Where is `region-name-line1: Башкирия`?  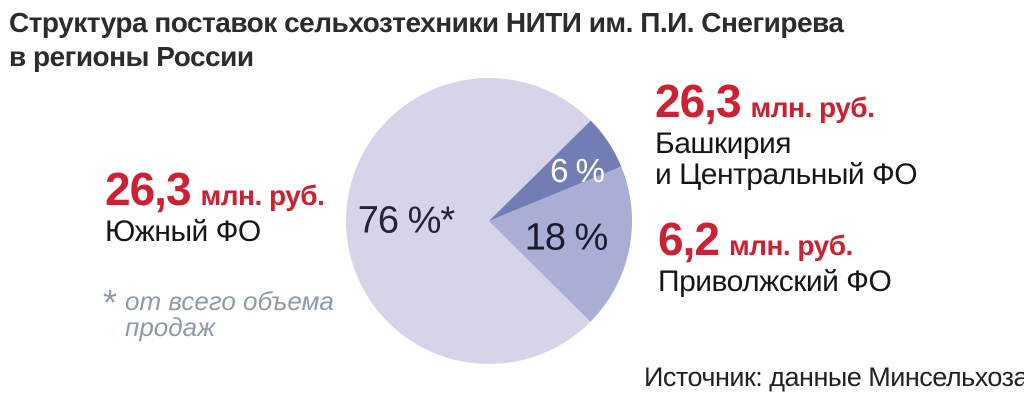
region-name-line1: Башкирия is located at coordinates (723, 143).